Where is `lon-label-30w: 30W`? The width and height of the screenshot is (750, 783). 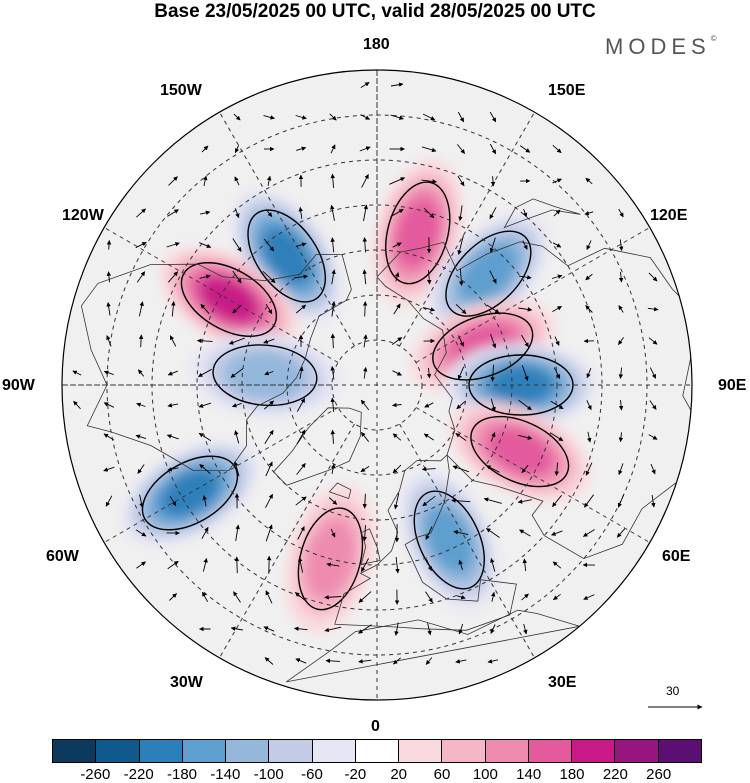 lon-label-30w: 30W is located at coordinates (186, 682).